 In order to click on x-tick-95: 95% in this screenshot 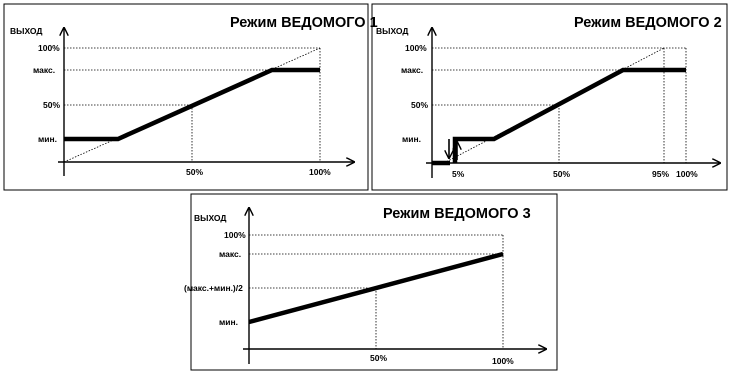, I will do `click(660, 174)`.